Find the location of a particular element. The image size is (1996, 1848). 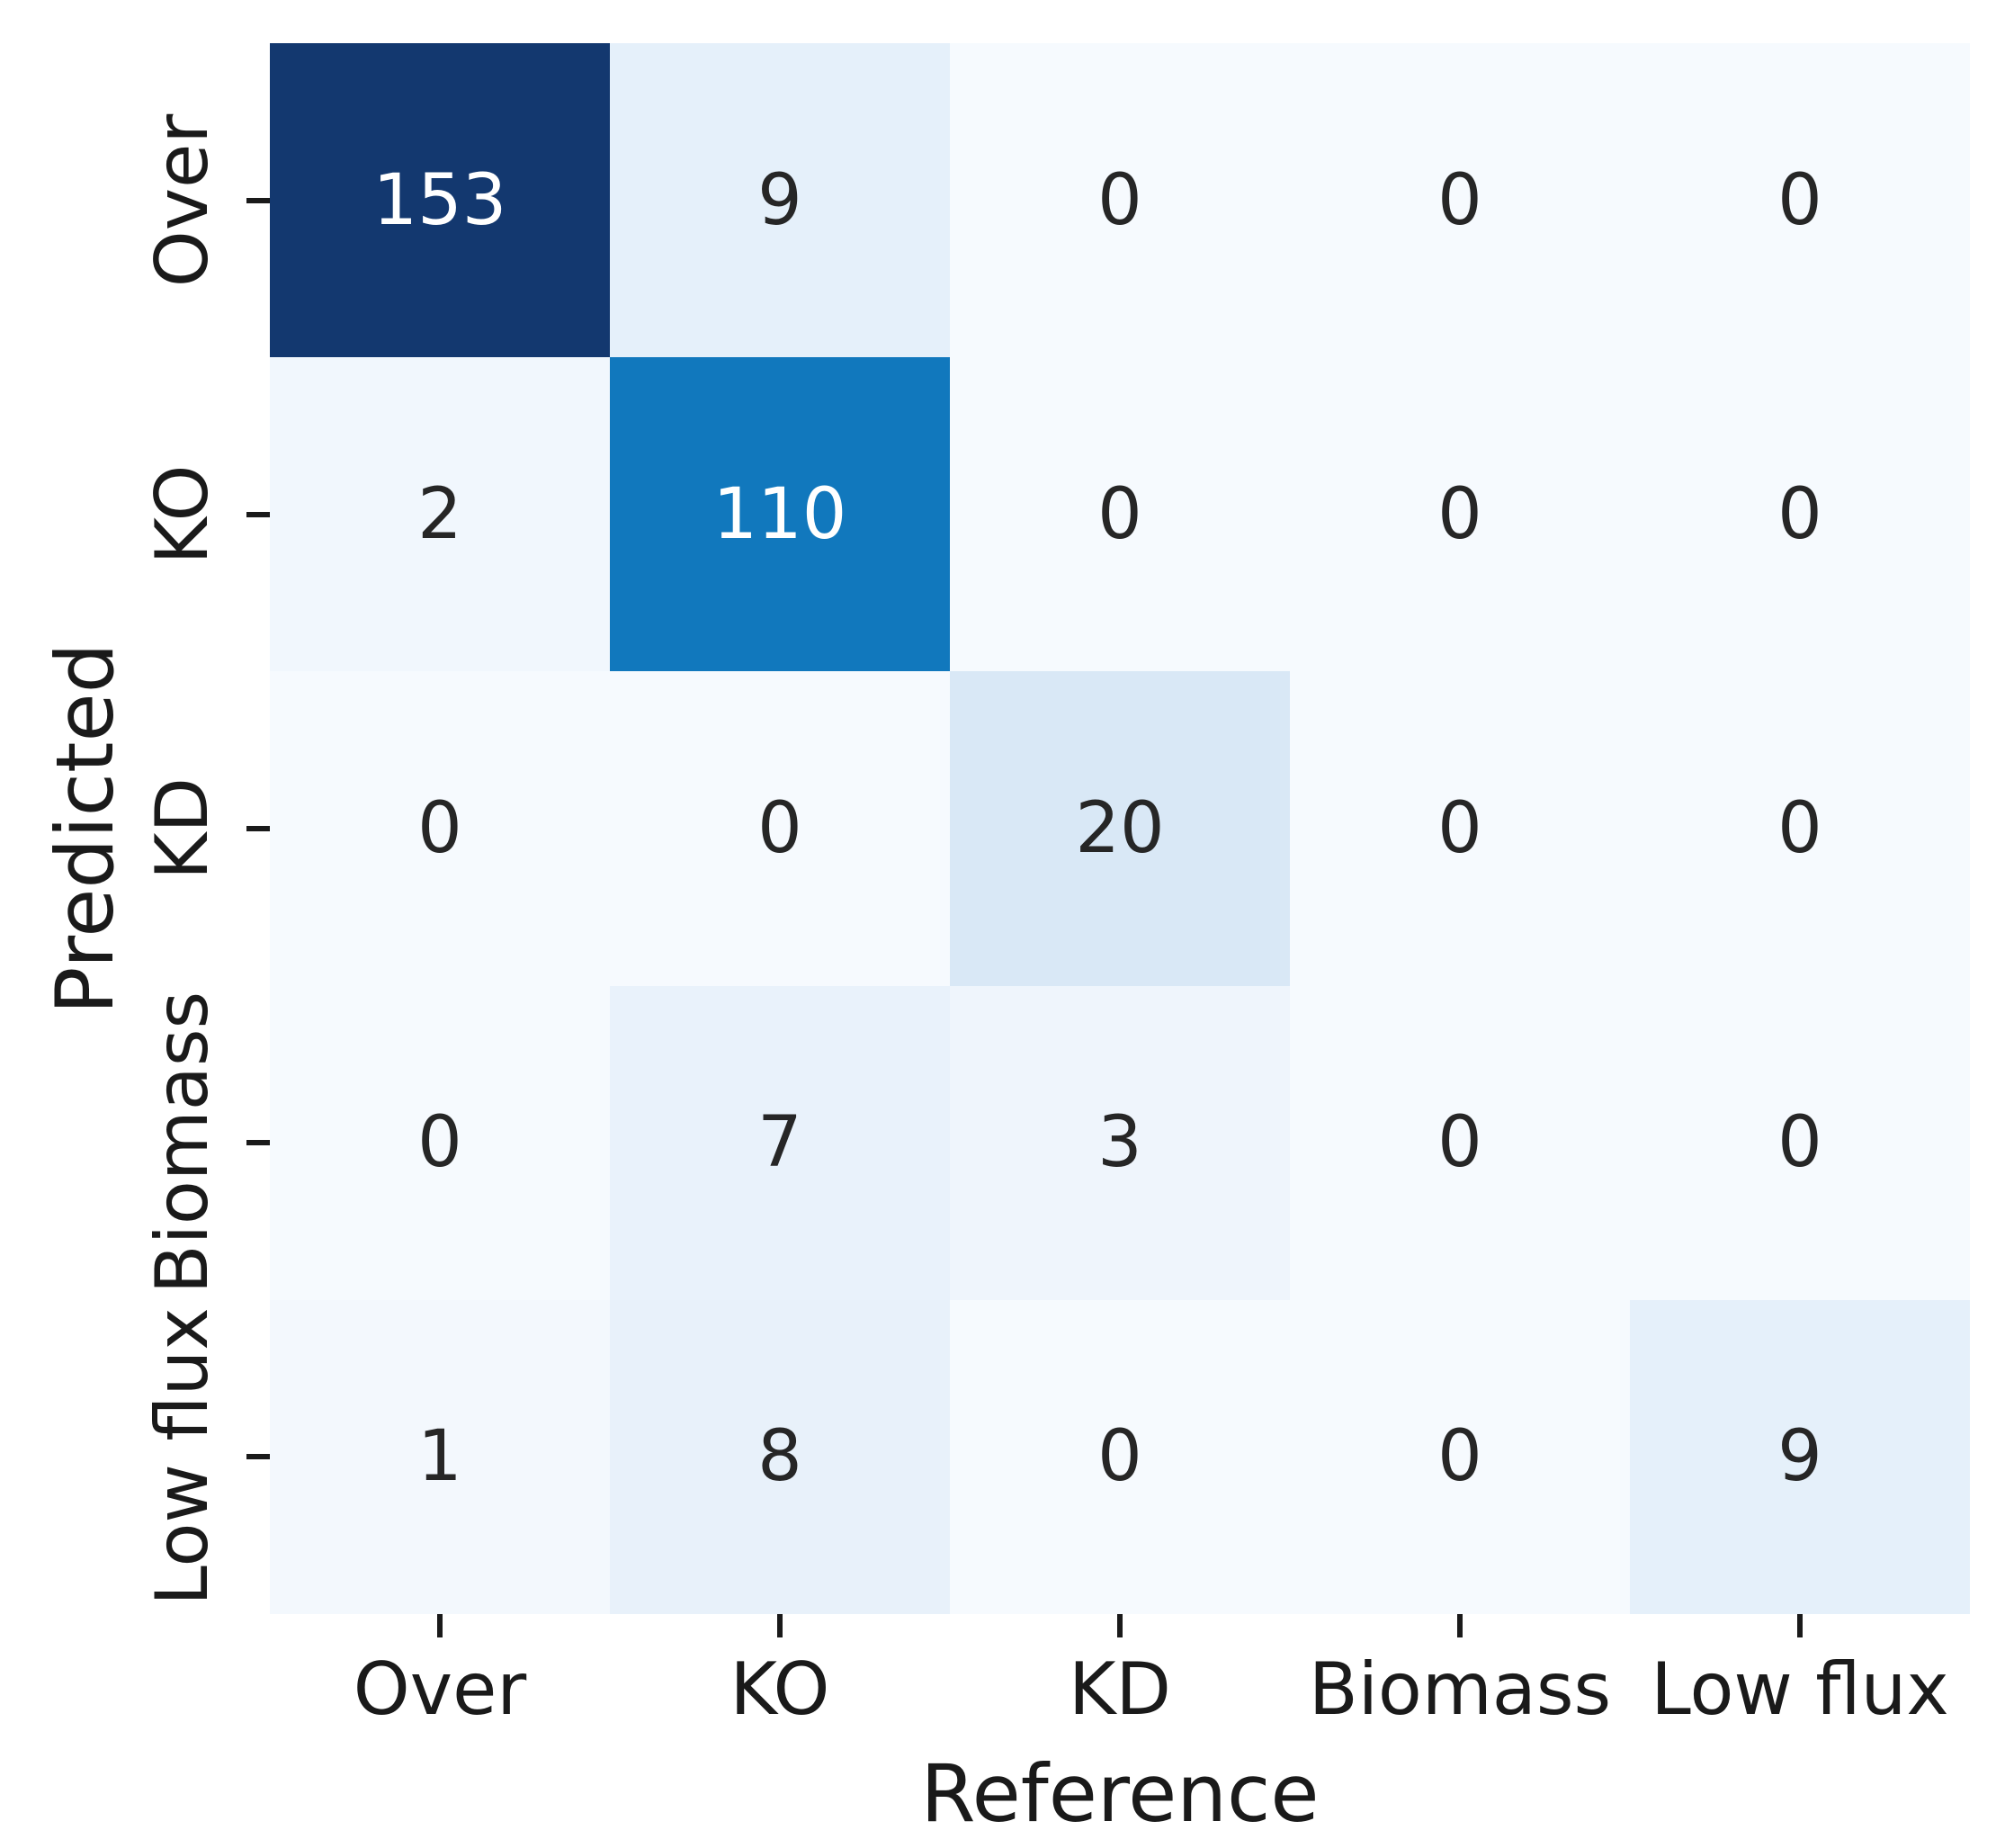

y-tick-label-low-flux: Low flux is located at coordinates (182, 1457).